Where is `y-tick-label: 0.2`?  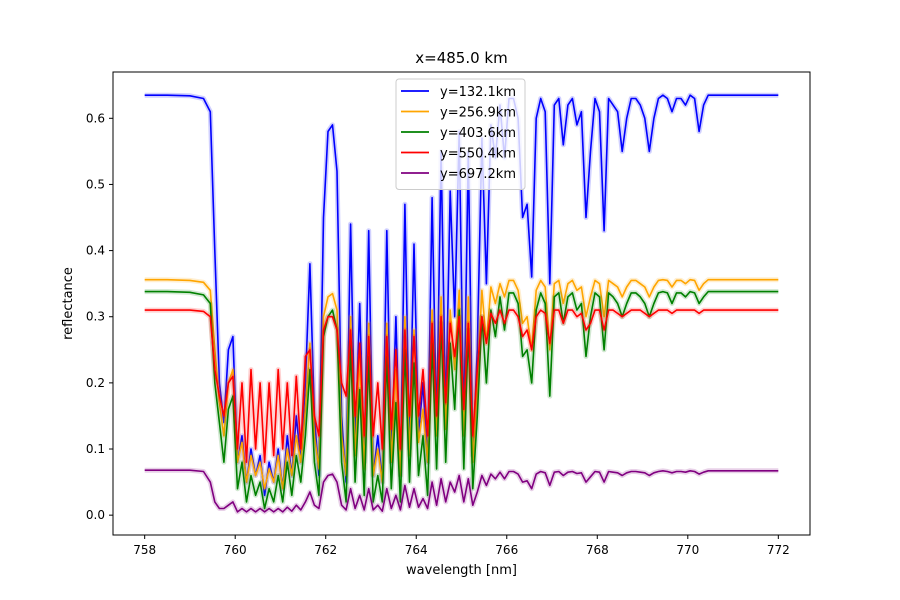
y-tick-label: 0.2 is located at coordinates (95, 383).